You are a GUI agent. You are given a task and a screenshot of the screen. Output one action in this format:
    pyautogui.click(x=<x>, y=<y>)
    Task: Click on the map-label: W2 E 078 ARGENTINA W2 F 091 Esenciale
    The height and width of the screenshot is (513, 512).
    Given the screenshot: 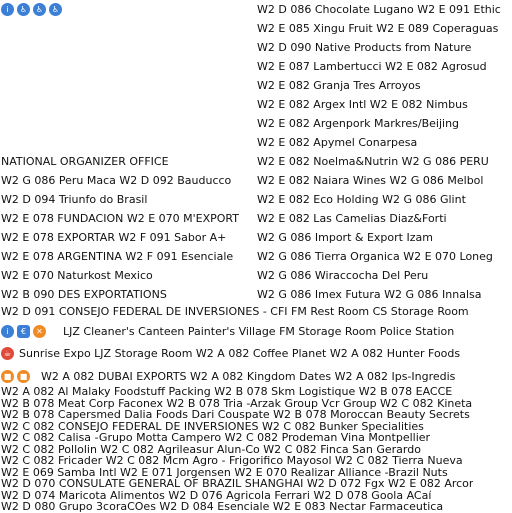 What is the action you would take?
    pyautogui.click(x=117, y=256)
    